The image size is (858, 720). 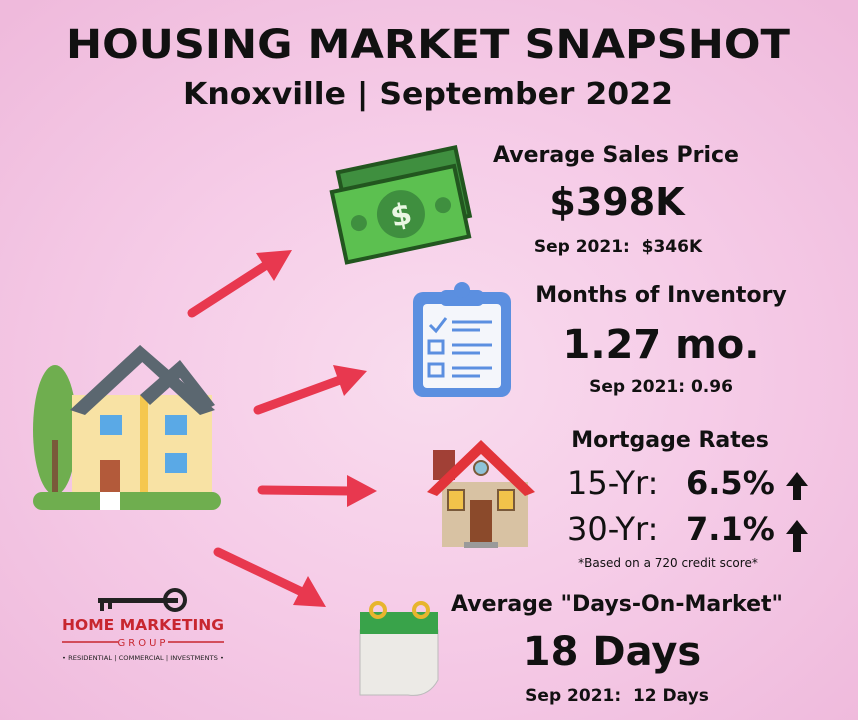 I want to click on calendar-icon, so click(x=399, y=648).